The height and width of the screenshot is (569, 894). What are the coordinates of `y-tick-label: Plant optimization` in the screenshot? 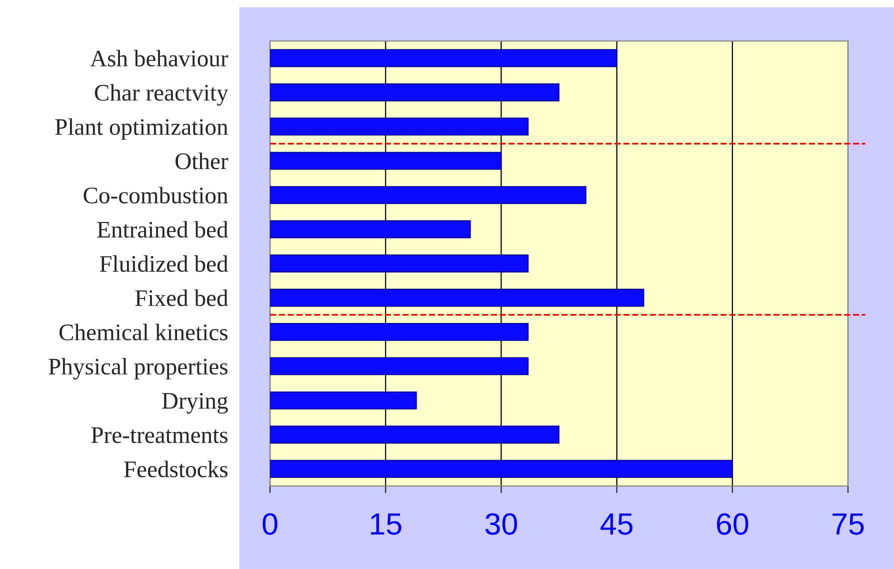 It's located at (141, 129).